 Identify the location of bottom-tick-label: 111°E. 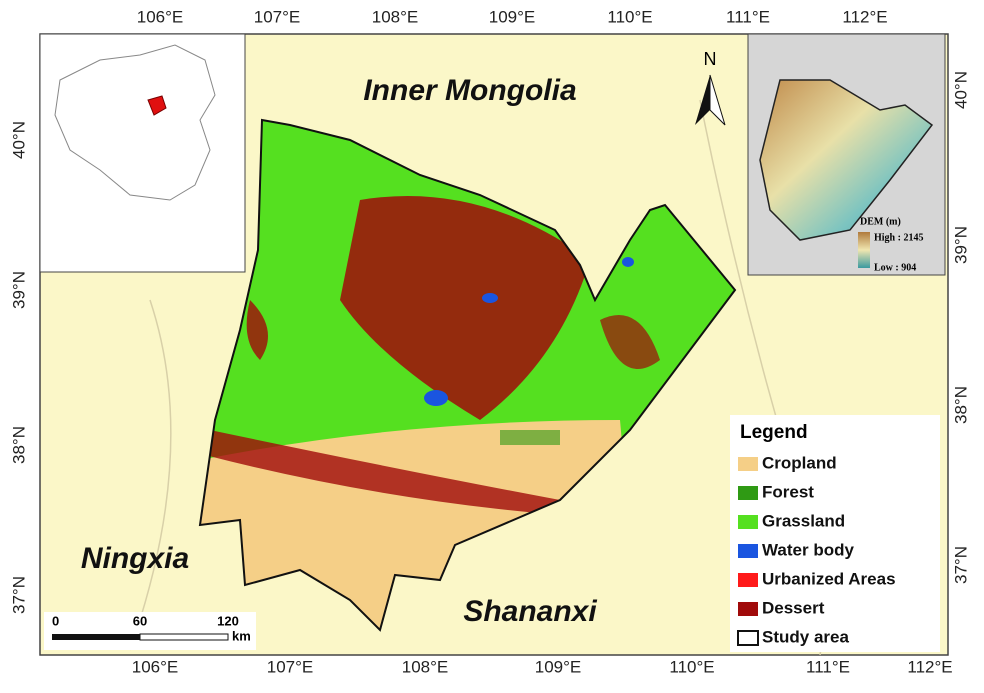
(828, 666).